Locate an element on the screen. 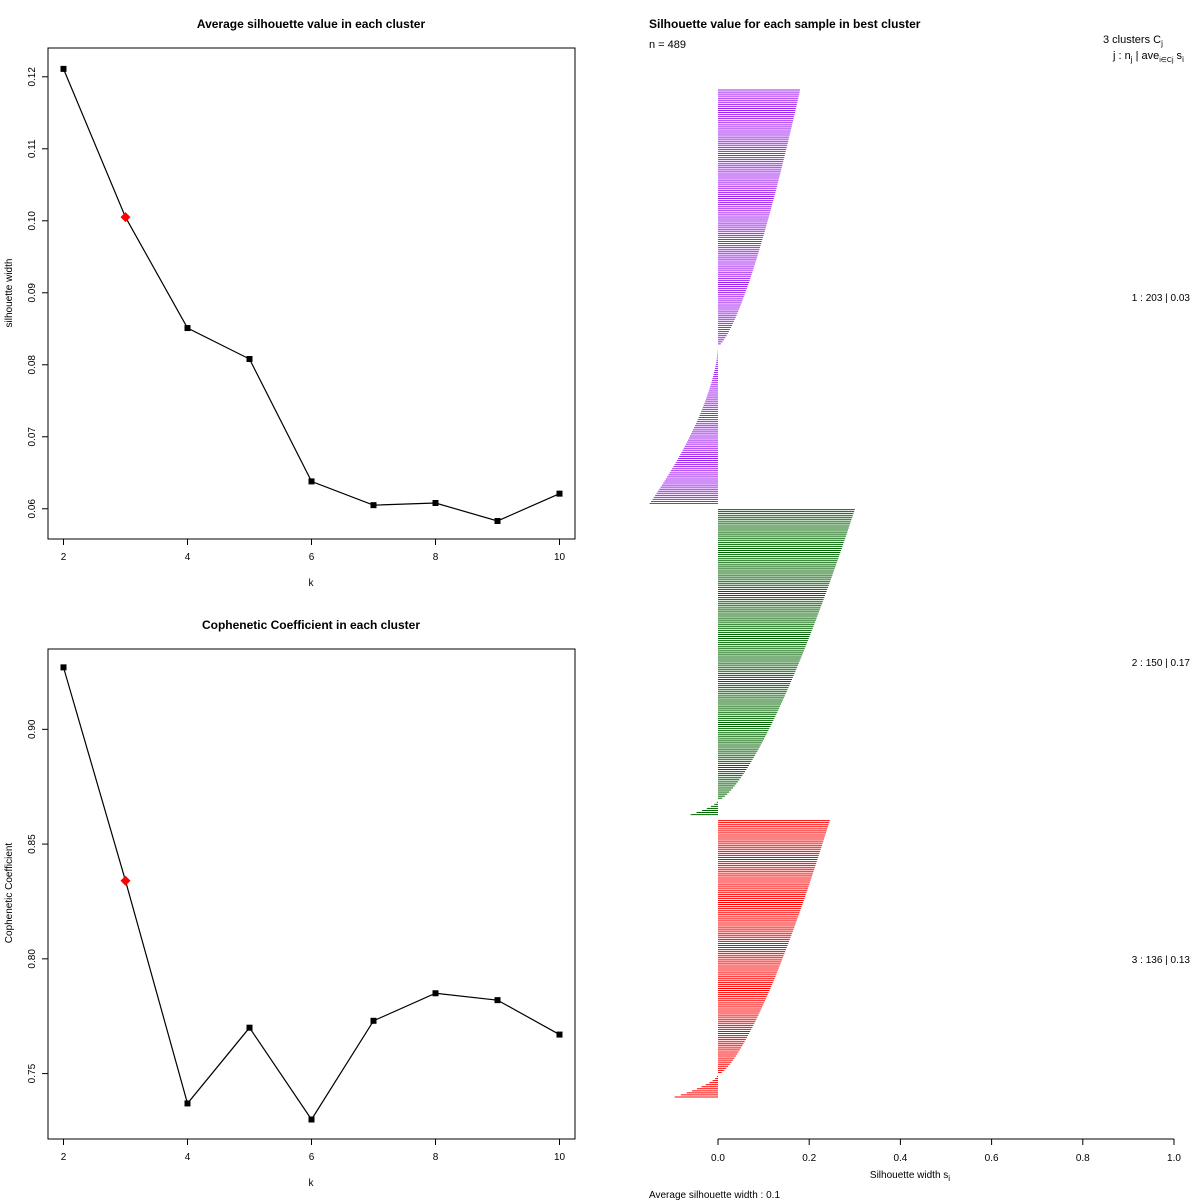 The width and height of the screenshot is (1200, 1200). y-tick-label: 0.90 is located at coordinates (32, 729).